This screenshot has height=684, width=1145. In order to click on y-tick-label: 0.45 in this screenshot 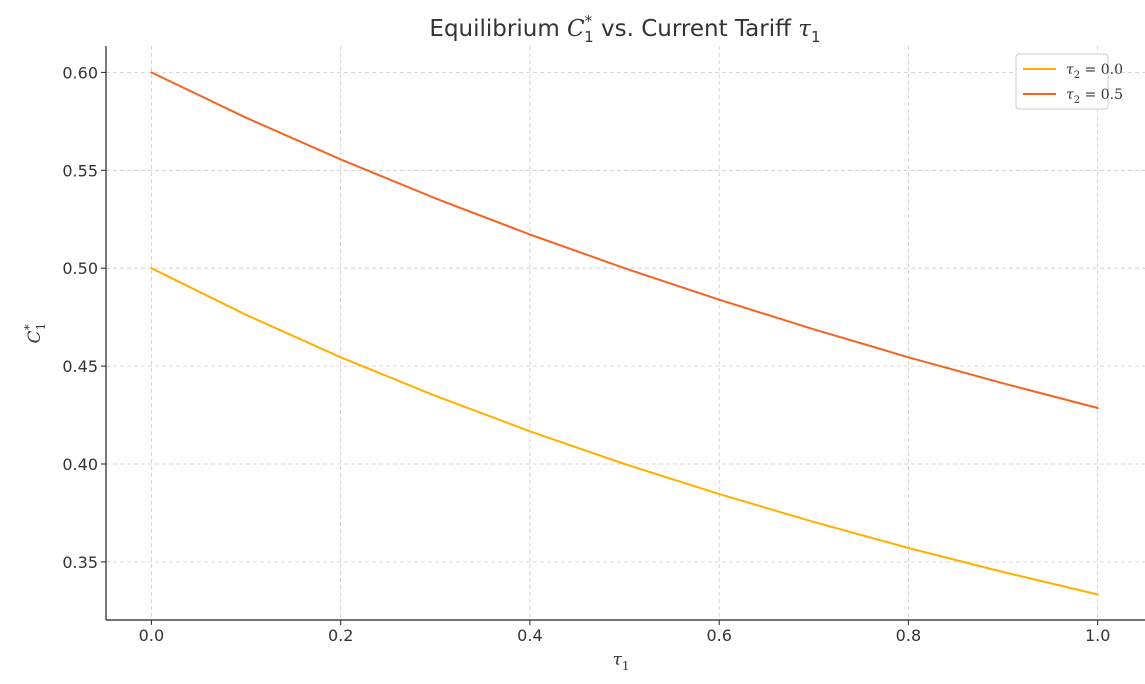, I will do `click(80, 366)`.